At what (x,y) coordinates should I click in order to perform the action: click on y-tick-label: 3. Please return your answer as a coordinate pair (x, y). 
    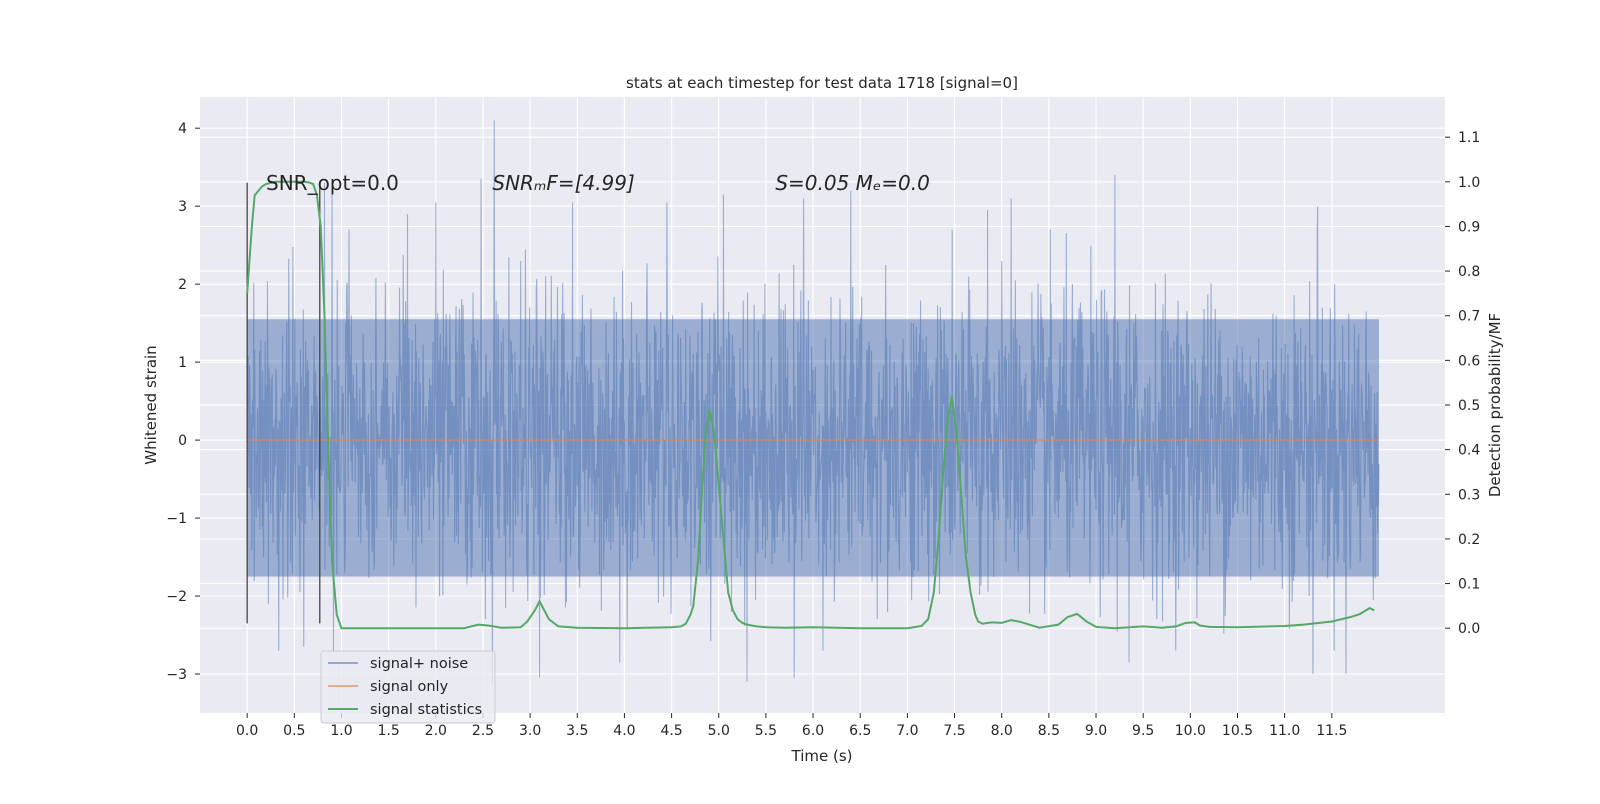
    Looking at the image, I should click on (182, 207).